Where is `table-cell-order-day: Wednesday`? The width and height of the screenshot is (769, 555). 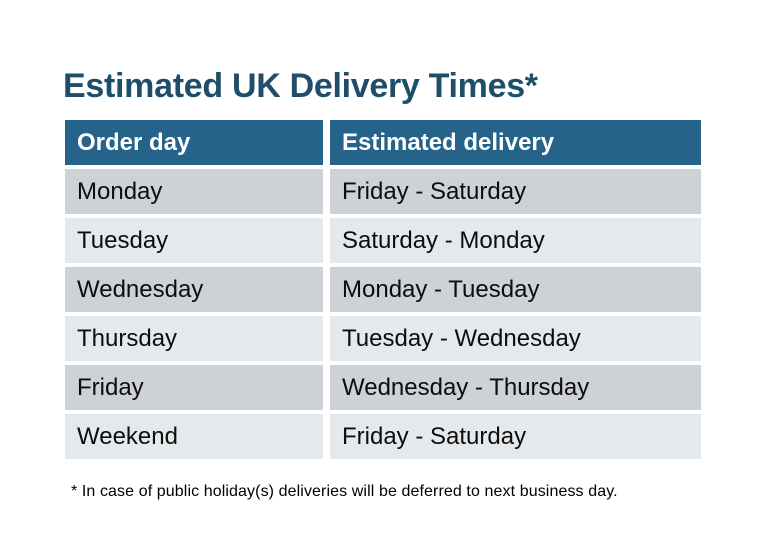
table-cell-order-day: Wednesday is located at coordinates (194, 289).